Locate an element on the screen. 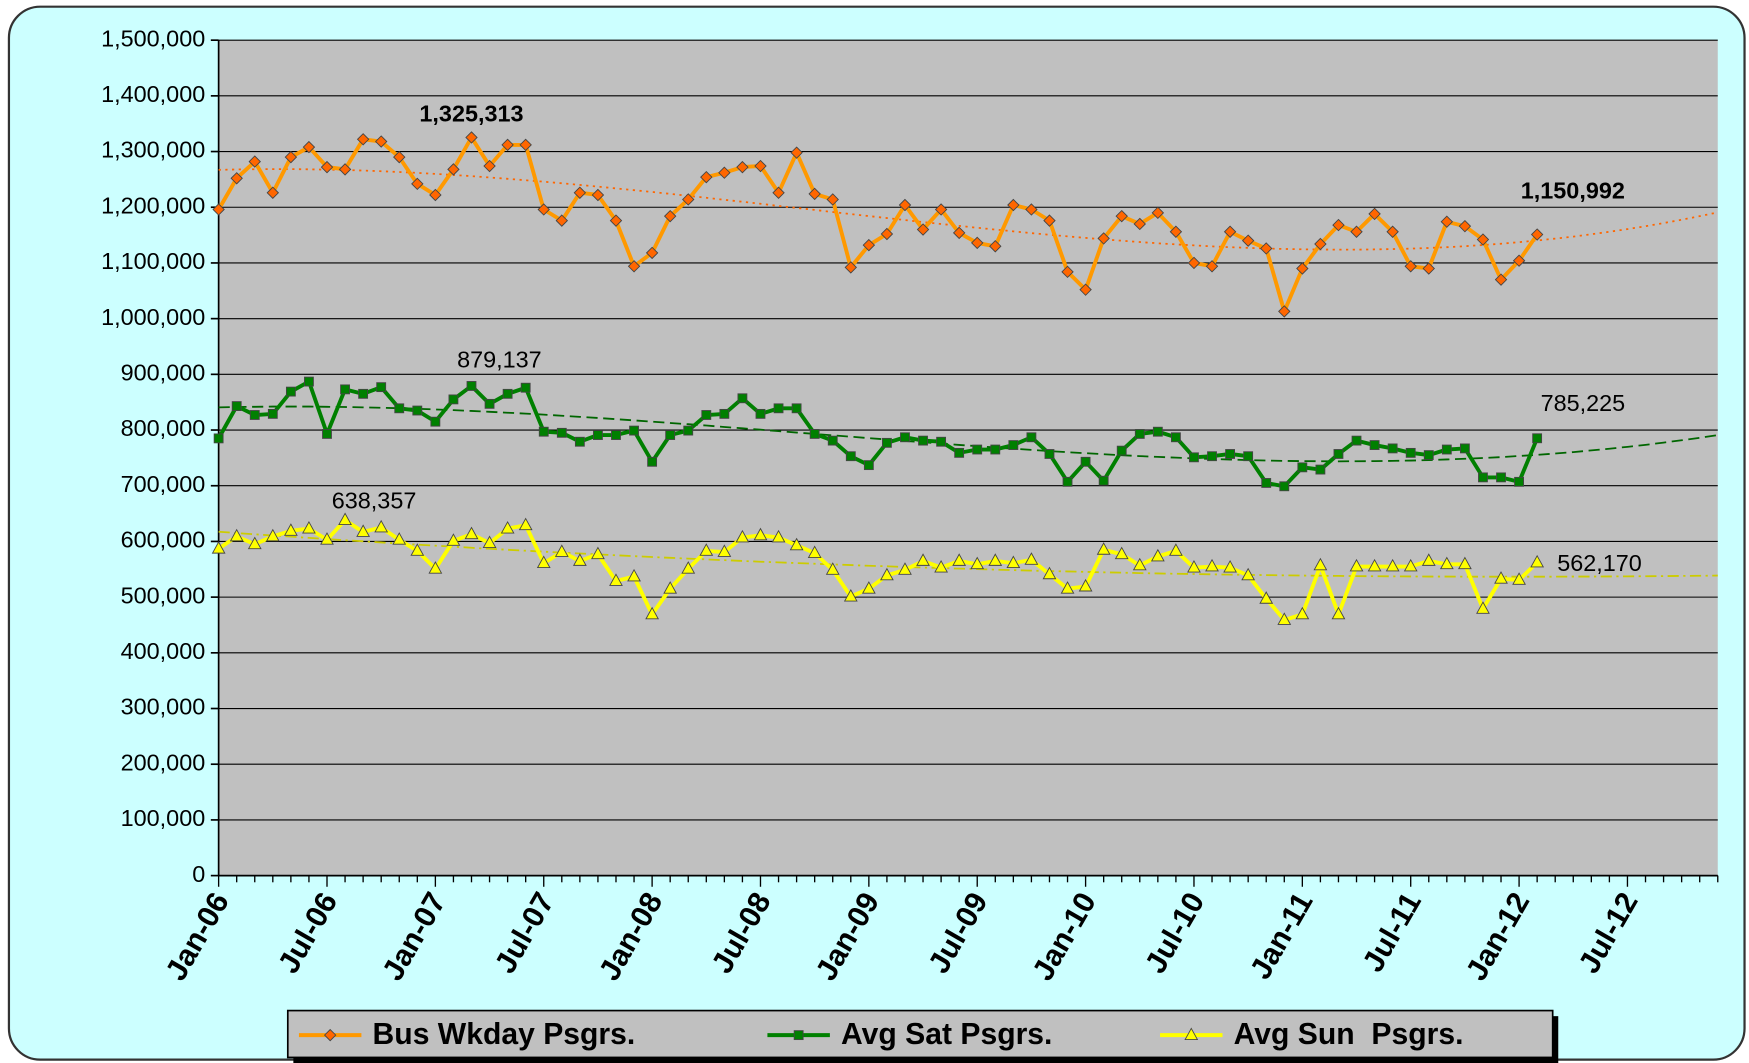 This screenshot has width=1749, height=1063. y-tick-label: 400,000 is located at coordinates (163, 651).